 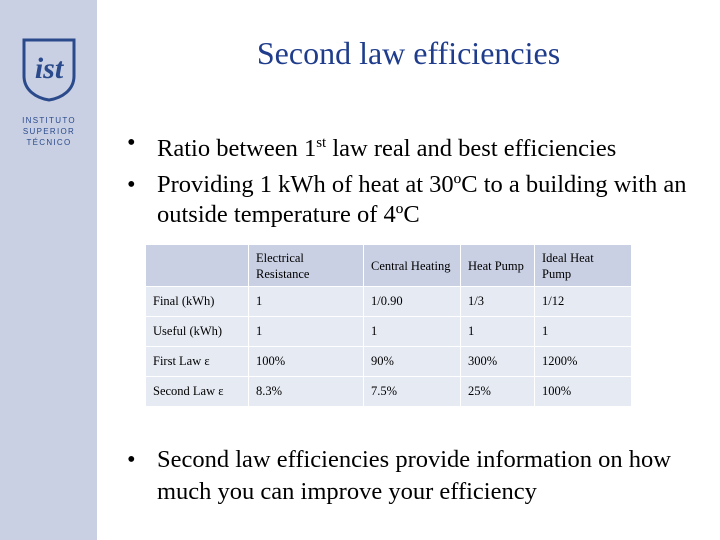 What do you see at coordinates (497, 301) in the screenshot?
I see `table-cell: 1/3` at bounding box center [497, 301].